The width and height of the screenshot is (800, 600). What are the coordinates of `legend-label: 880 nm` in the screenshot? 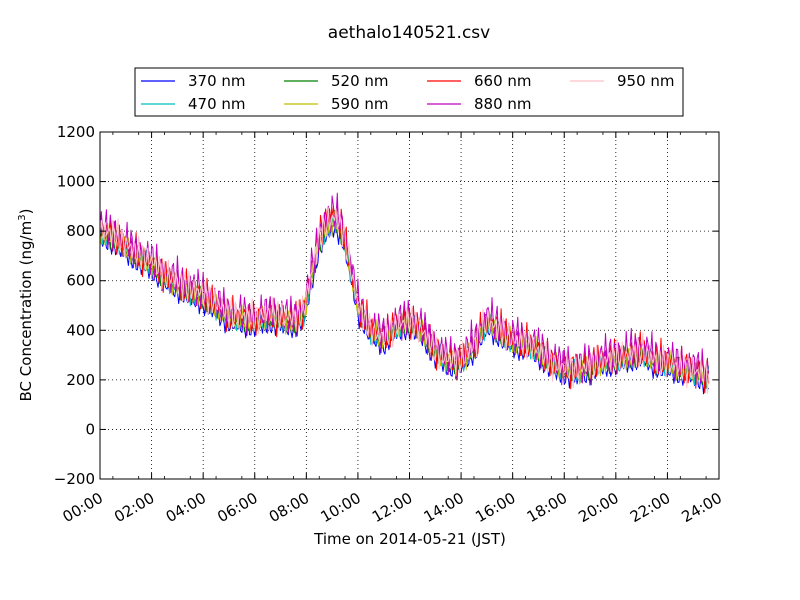 It's located at (503, 104).